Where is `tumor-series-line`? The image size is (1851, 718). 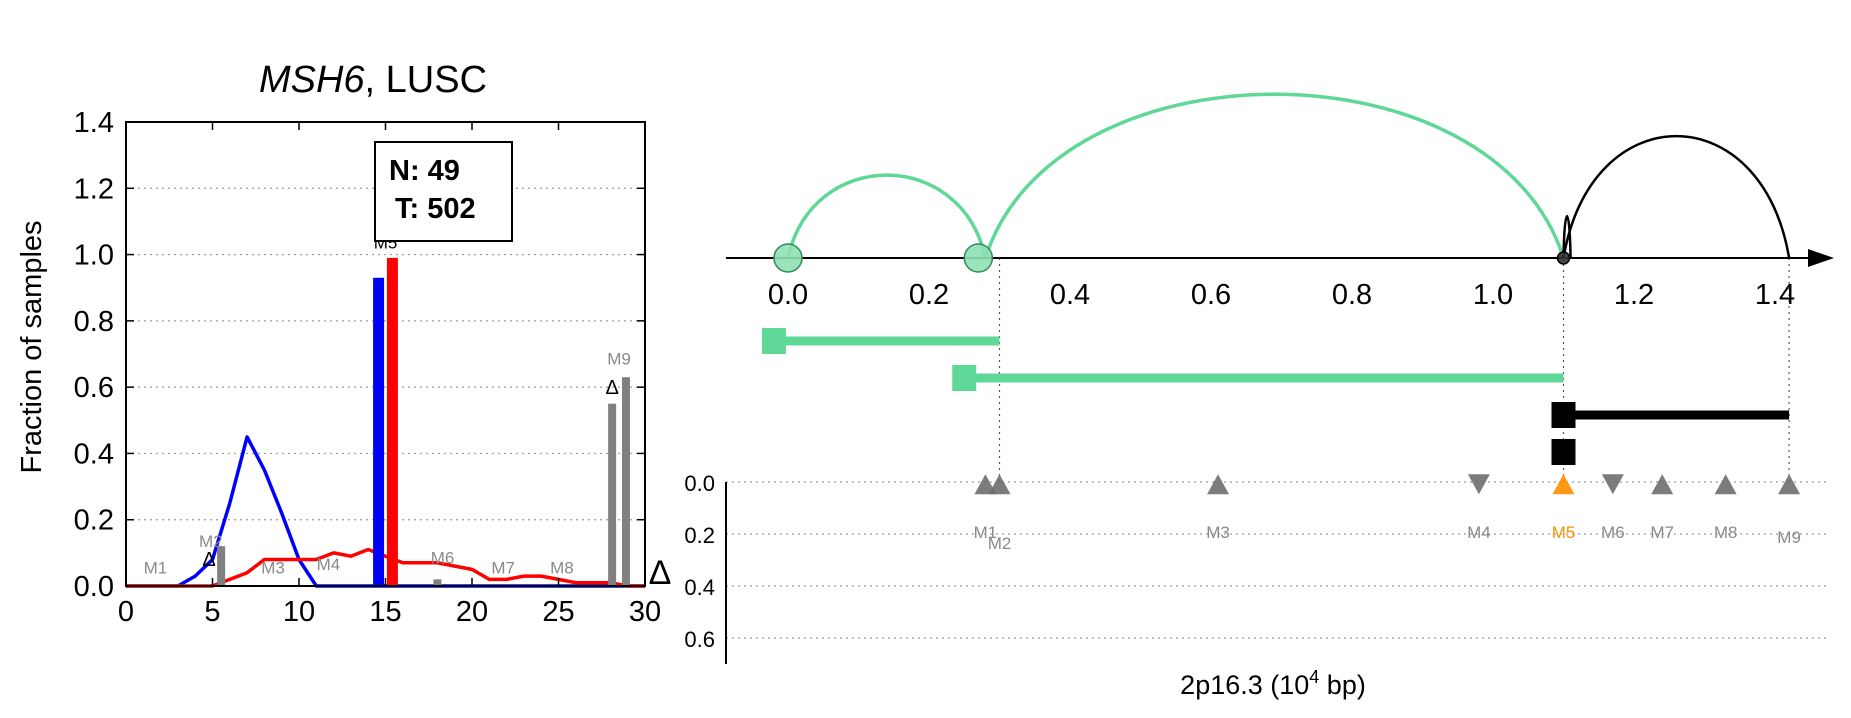 tumor-series-line is located at coordinates (385, 567).